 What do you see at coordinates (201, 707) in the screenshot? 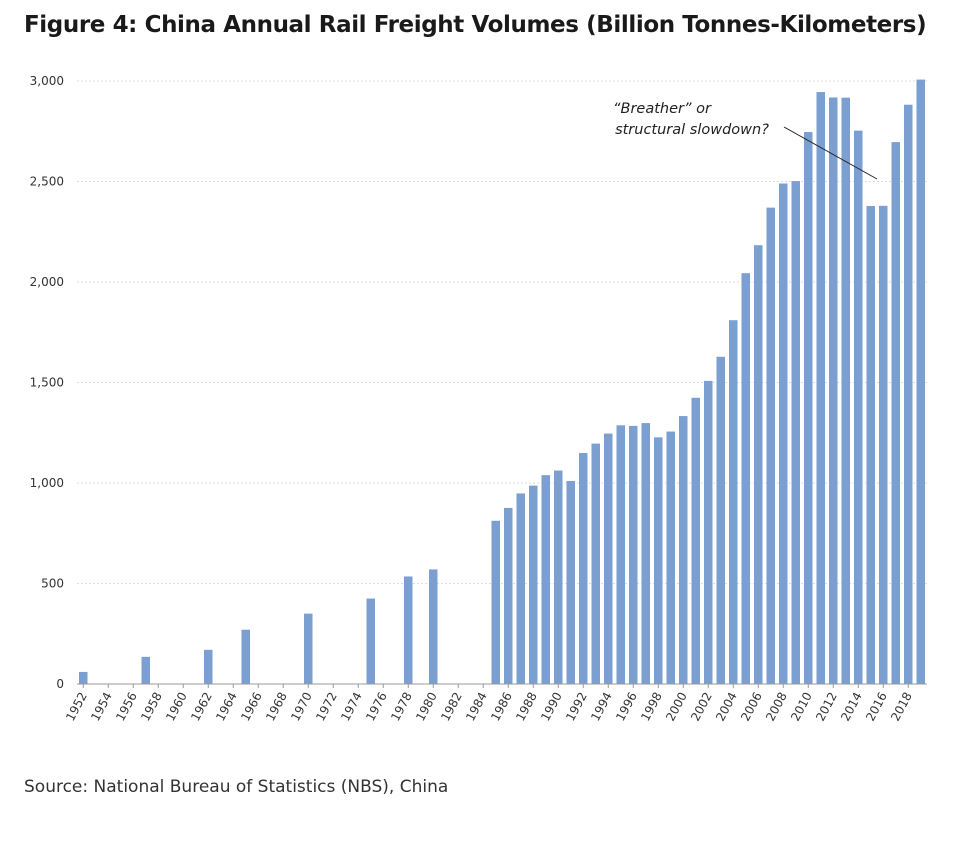
I see `x-tick-label: 1962` at bounding box center [201, 707].